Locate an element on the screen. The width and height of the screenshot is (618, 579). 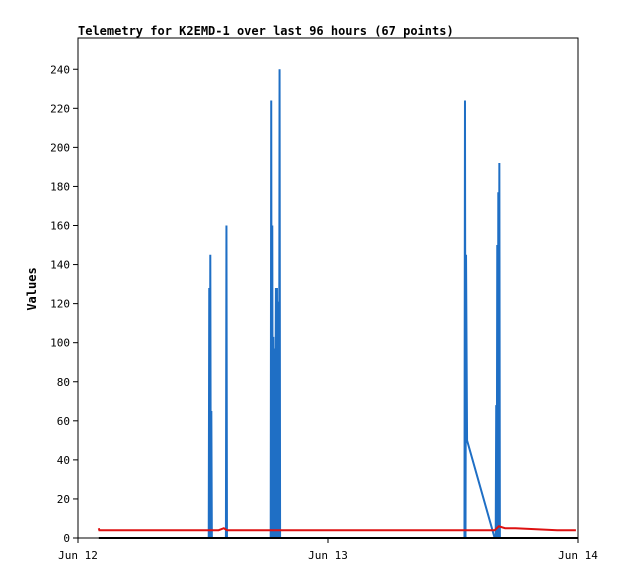
y-tick-label: 200 is located at coordinates (60, 147).